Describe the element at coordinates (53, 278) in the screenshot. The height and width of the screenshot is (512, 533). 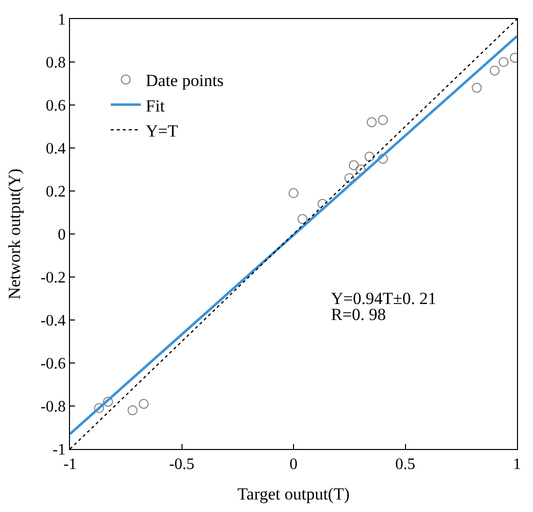
I see `y-tick-label: -0.2` at that location.